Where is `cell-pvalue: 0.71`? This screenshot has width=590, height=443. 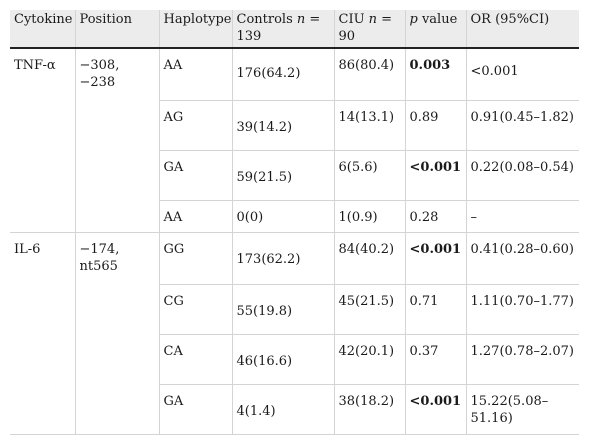
cell-pvalue: 0.71 is located at coordinates (436, 309).